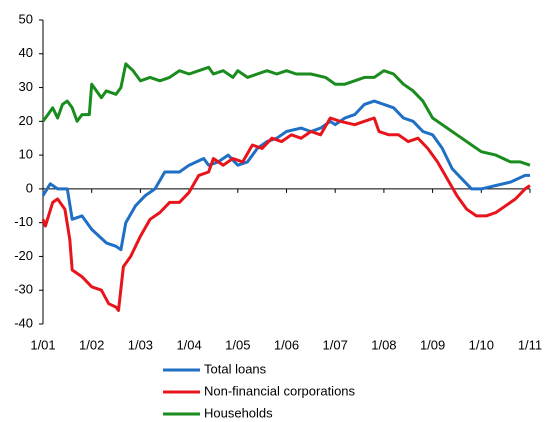 Image resolution: width=545 pixels, height=422 pixels. Describe the element at coordinates (335, 344) in the screenshot. I see `x-tick-label: 1/07` at that location.